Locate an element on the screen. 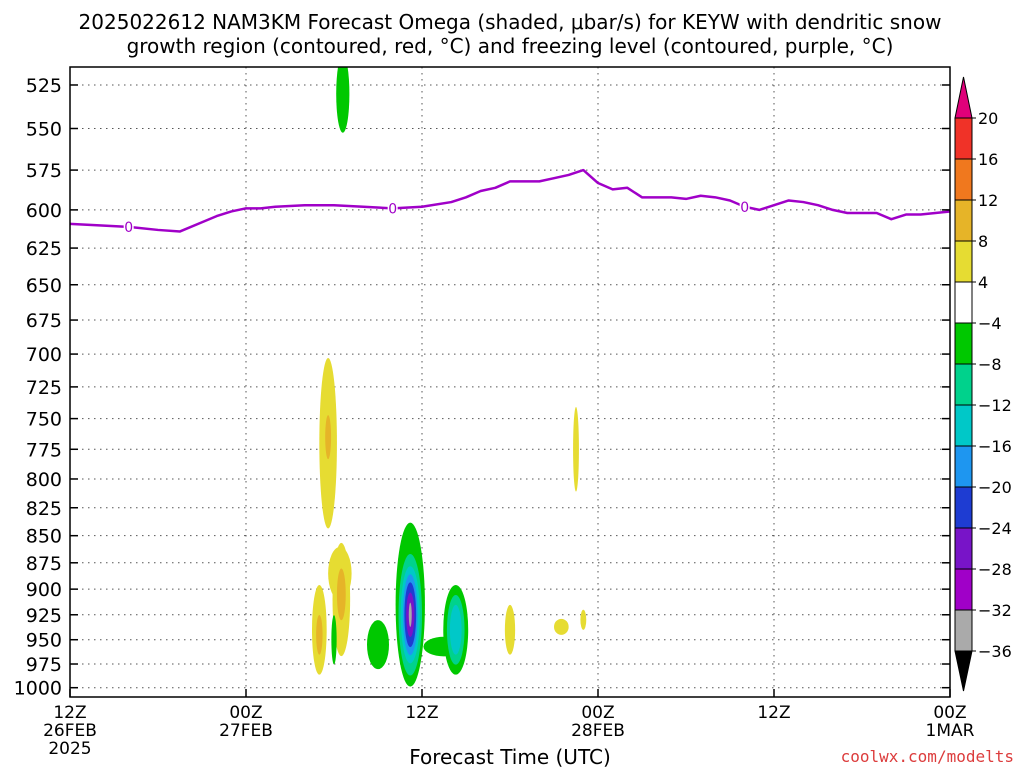  x-axis-label: Forecast Time (UTC) is located at coordinates (510, 756).